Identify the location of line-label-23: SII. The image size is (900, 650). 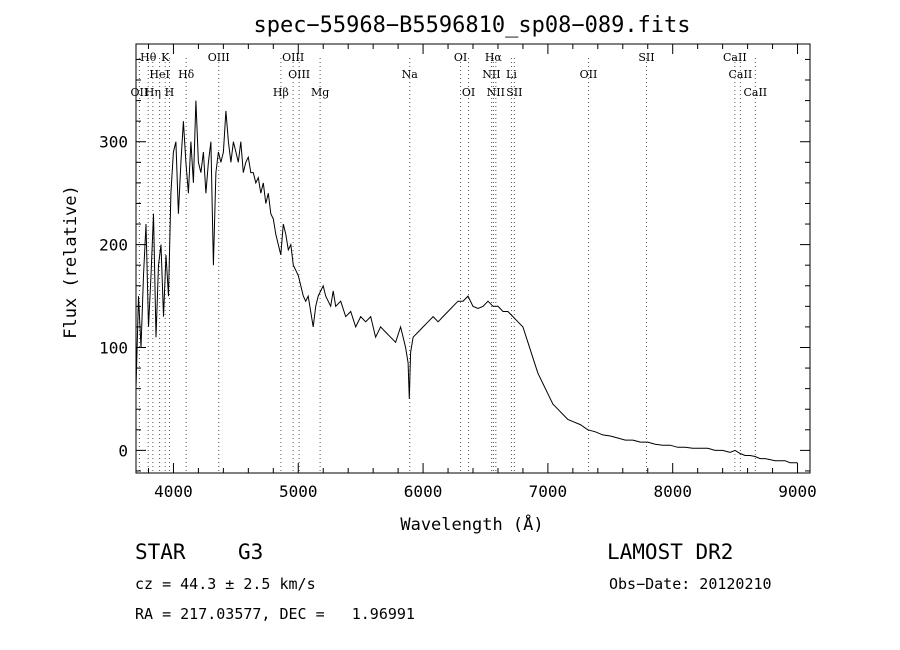
(514, 92).